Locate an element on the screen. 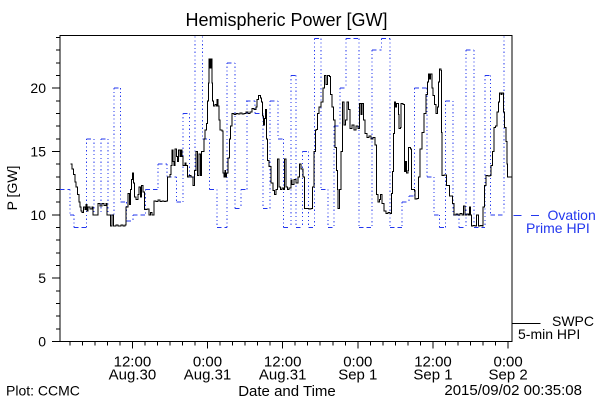 The image size is (600, 405). svg-text: Prime HPI is located at coordinates (558, 228).